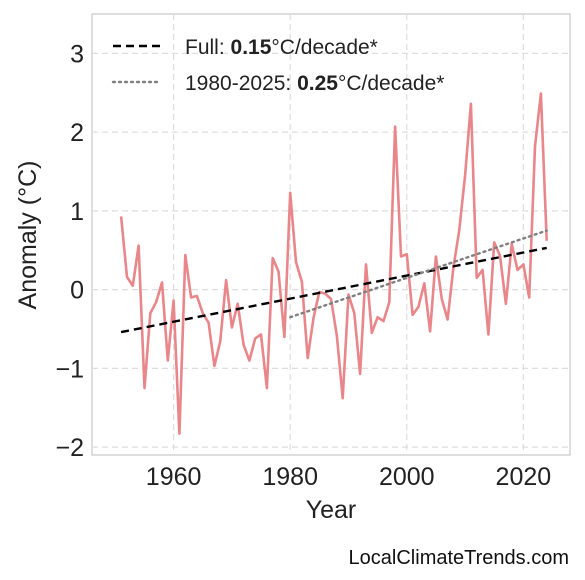 This screenshot has width=585, height=580. What do you see at coordinates (77, 291) in the screenshot?
I see `y-tick-label: 0` at bounding box center [77, 291].